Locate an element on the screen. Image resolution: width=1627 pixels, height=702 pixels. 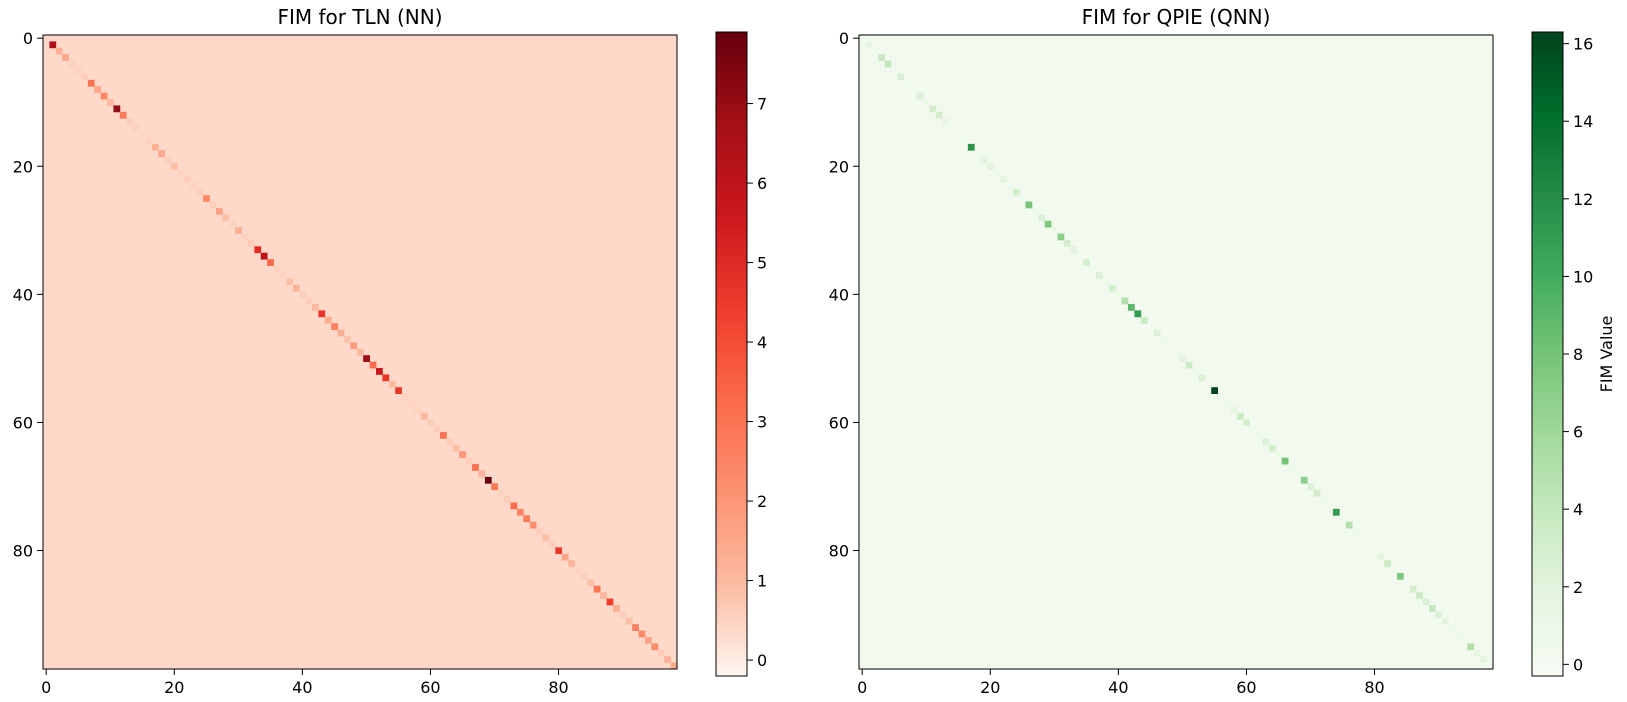
colorbar-gradient is located at coordinates (731, 354).